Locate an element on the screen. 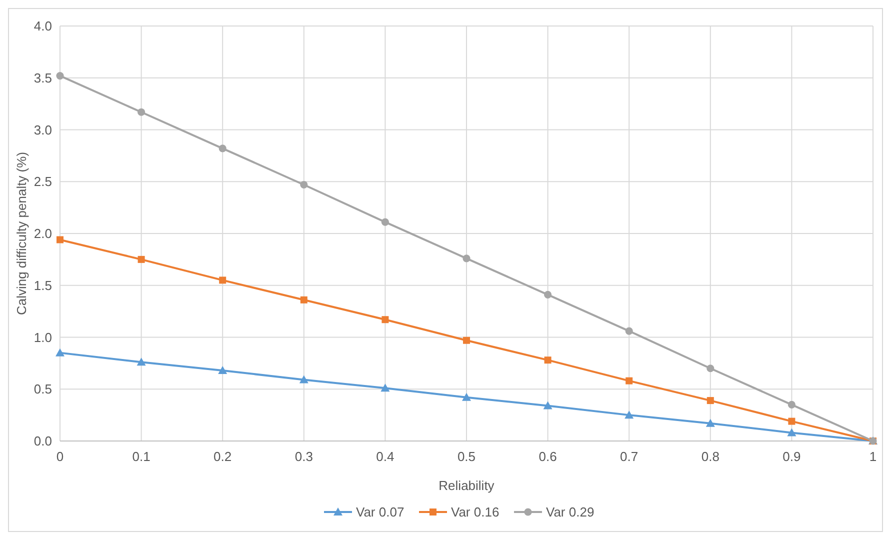  x-tick-label: 0.2 is located at coordinates (223, 456).